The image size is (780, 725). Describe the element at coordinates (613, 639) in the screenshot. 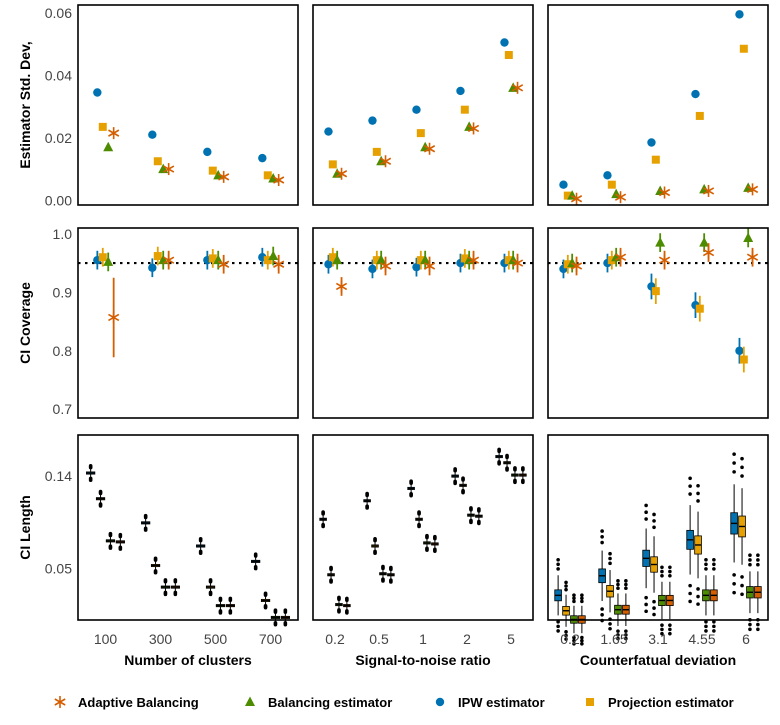

I see `x-tick-label: 1.65` at that location.